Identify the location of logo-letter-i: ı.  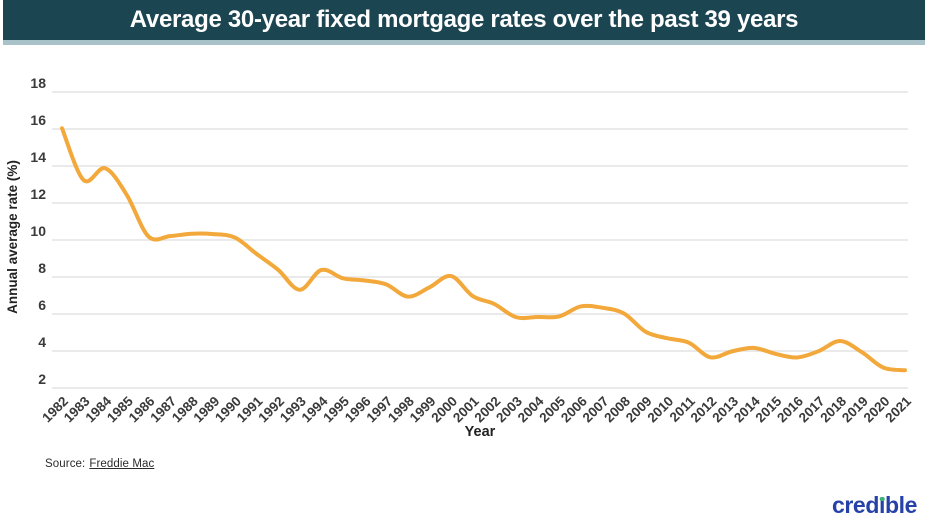
(881, 505).